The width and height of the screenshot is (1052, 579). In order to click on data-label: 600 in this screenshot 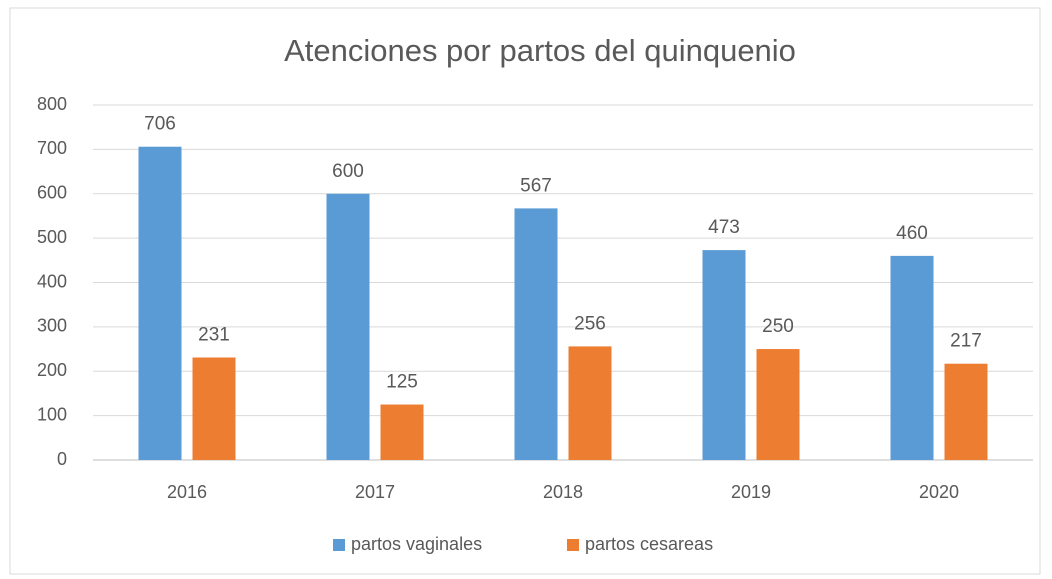, I will do `click(348, 171)`.